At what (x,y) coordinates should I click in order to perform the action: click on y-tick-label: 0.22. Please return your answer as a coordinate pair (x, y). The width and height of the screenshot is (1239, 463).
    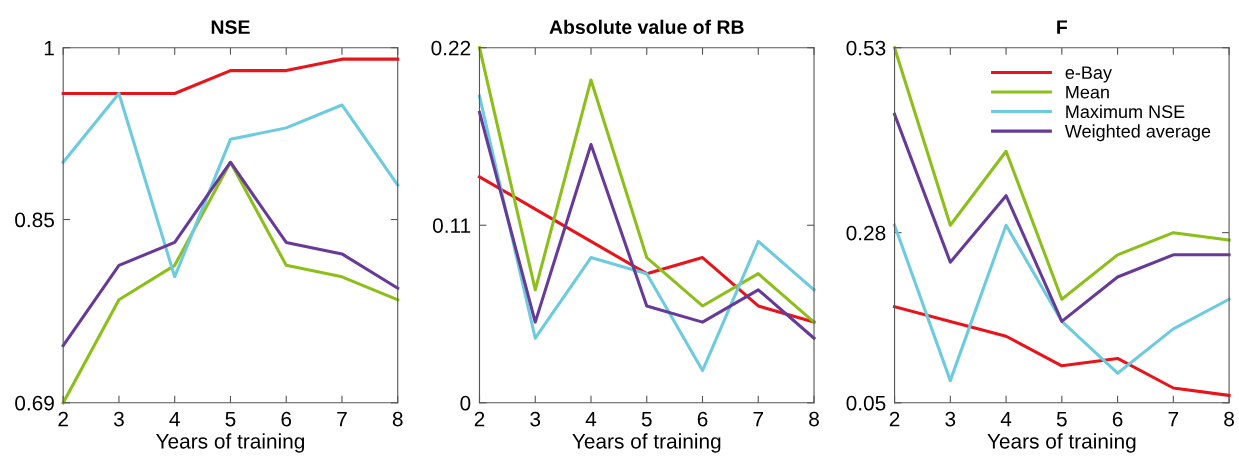
    Looking at the image, I should click on (451, 48).